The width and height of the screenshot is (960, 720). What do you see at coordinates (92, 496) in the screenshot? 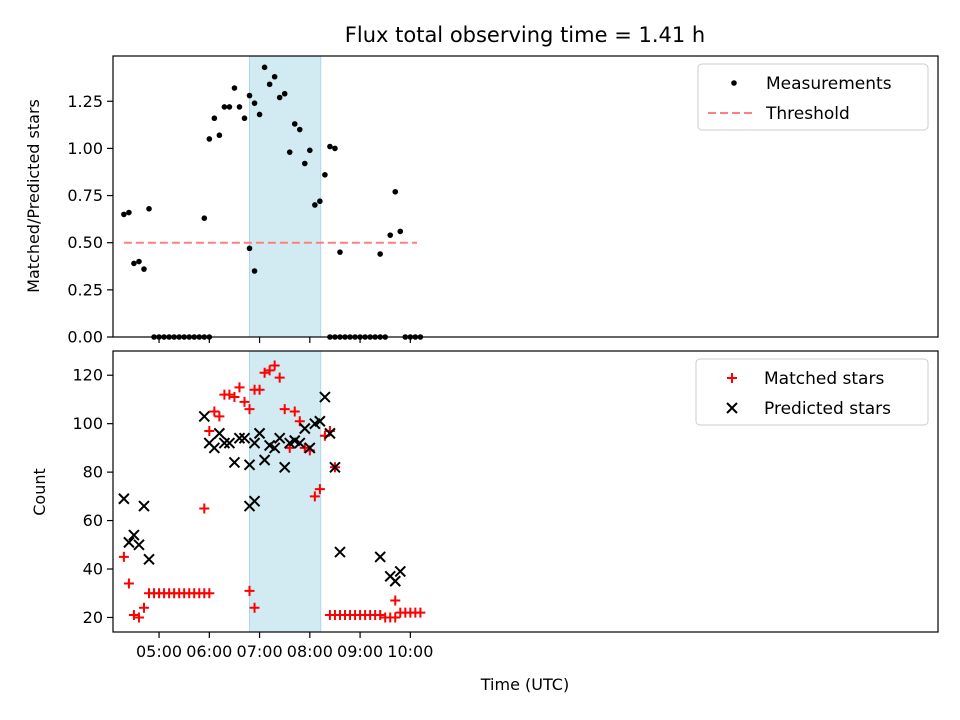
I see `bottom-y-axis: 20 40 60 80 100 120` at bounding box center [92, 496].